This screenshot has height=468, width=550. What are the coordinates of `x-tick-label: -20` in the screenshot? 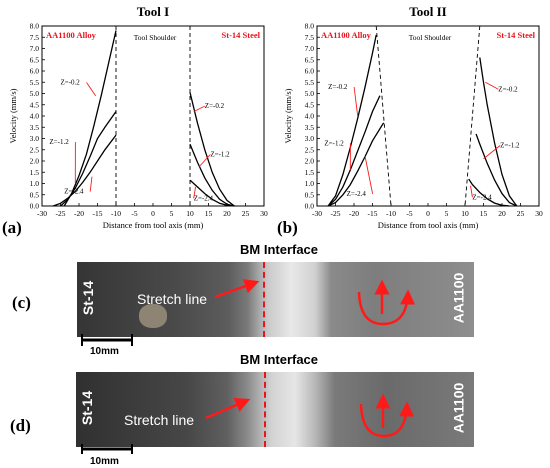 It's located at (79, 213).